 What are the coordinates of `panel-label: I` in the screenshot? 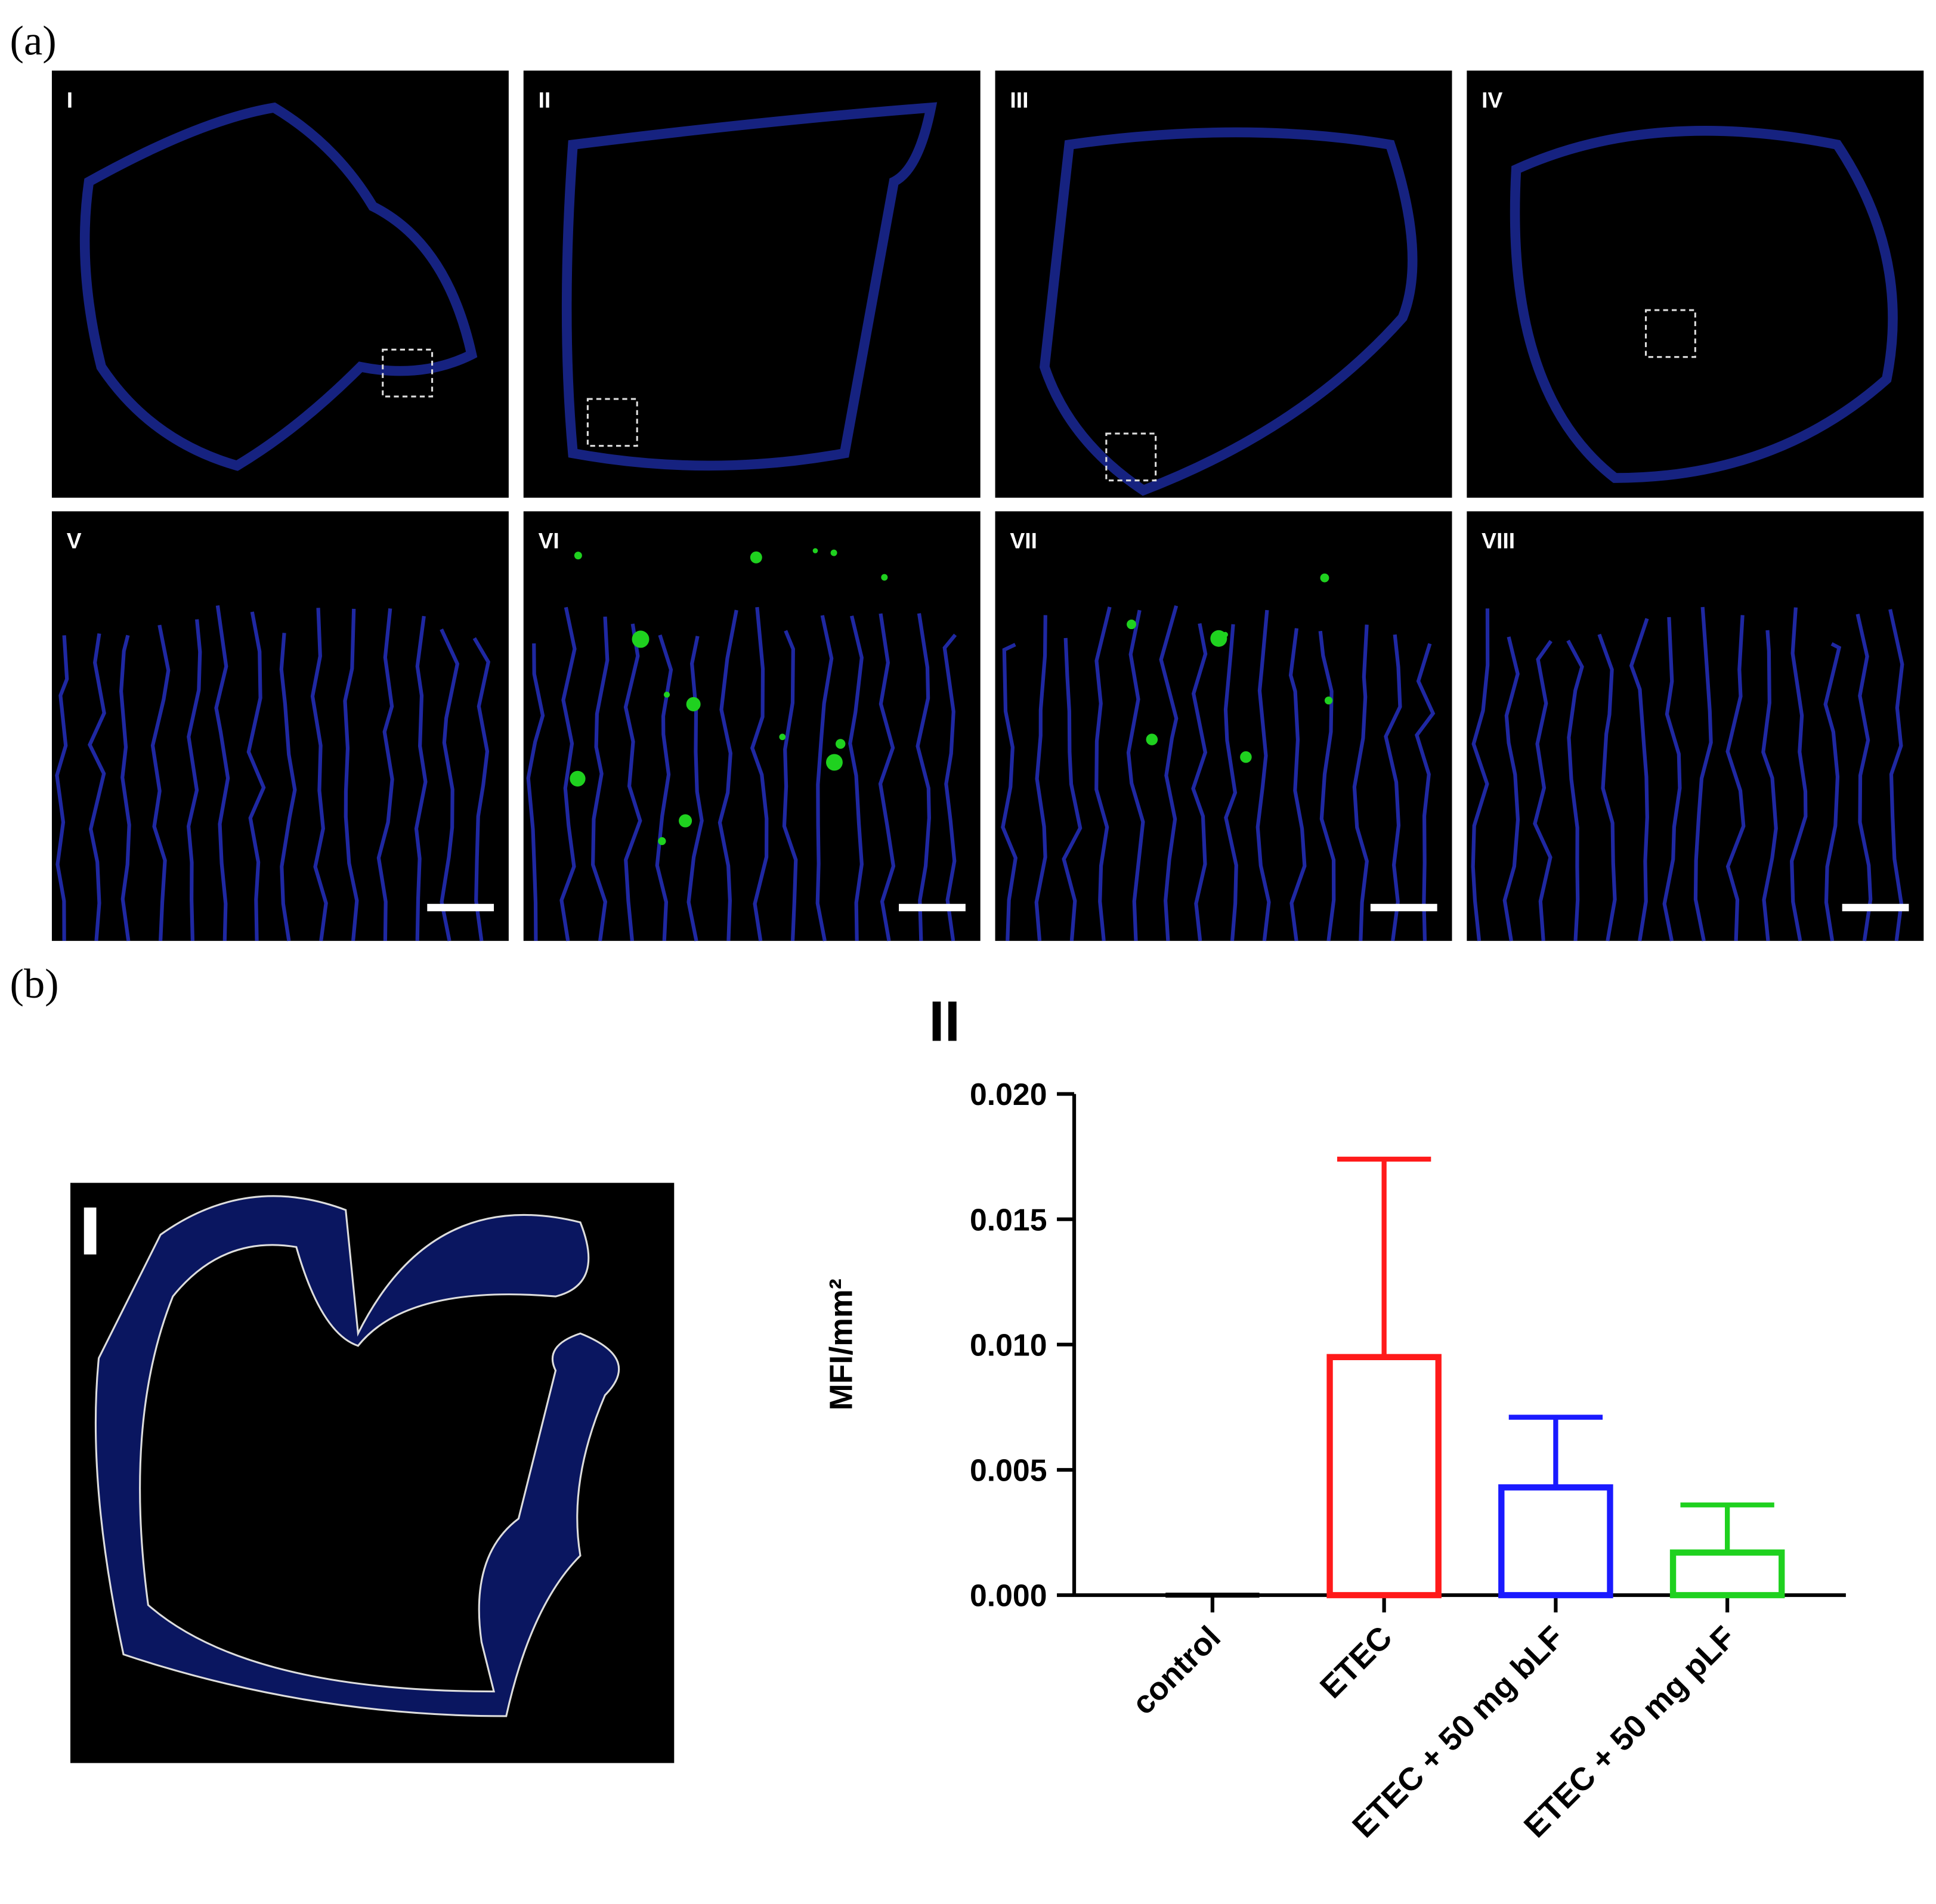 It's located at (70, 100).